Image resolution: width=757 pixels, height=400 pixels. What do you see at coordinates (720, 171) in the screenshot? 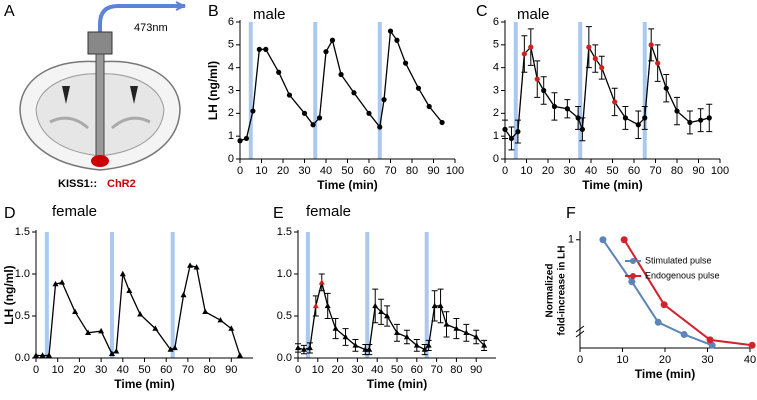
I see `x-tick-label: 100` at bounding box center [720, 171].